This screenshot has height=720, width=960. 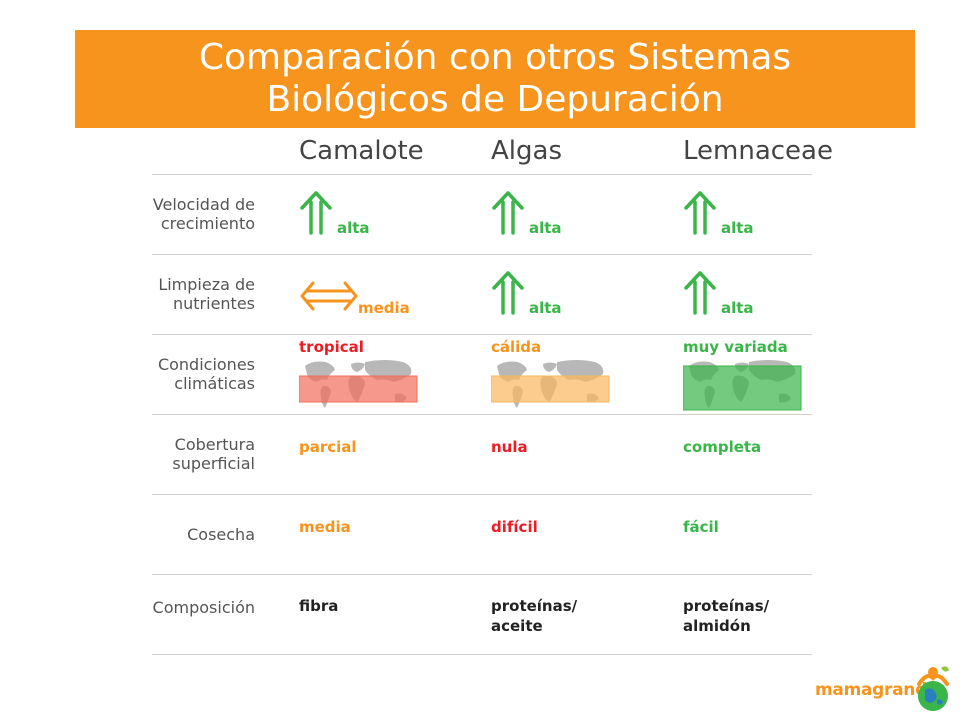 I want to click on value-line: nula, so click(x=509, y=447).